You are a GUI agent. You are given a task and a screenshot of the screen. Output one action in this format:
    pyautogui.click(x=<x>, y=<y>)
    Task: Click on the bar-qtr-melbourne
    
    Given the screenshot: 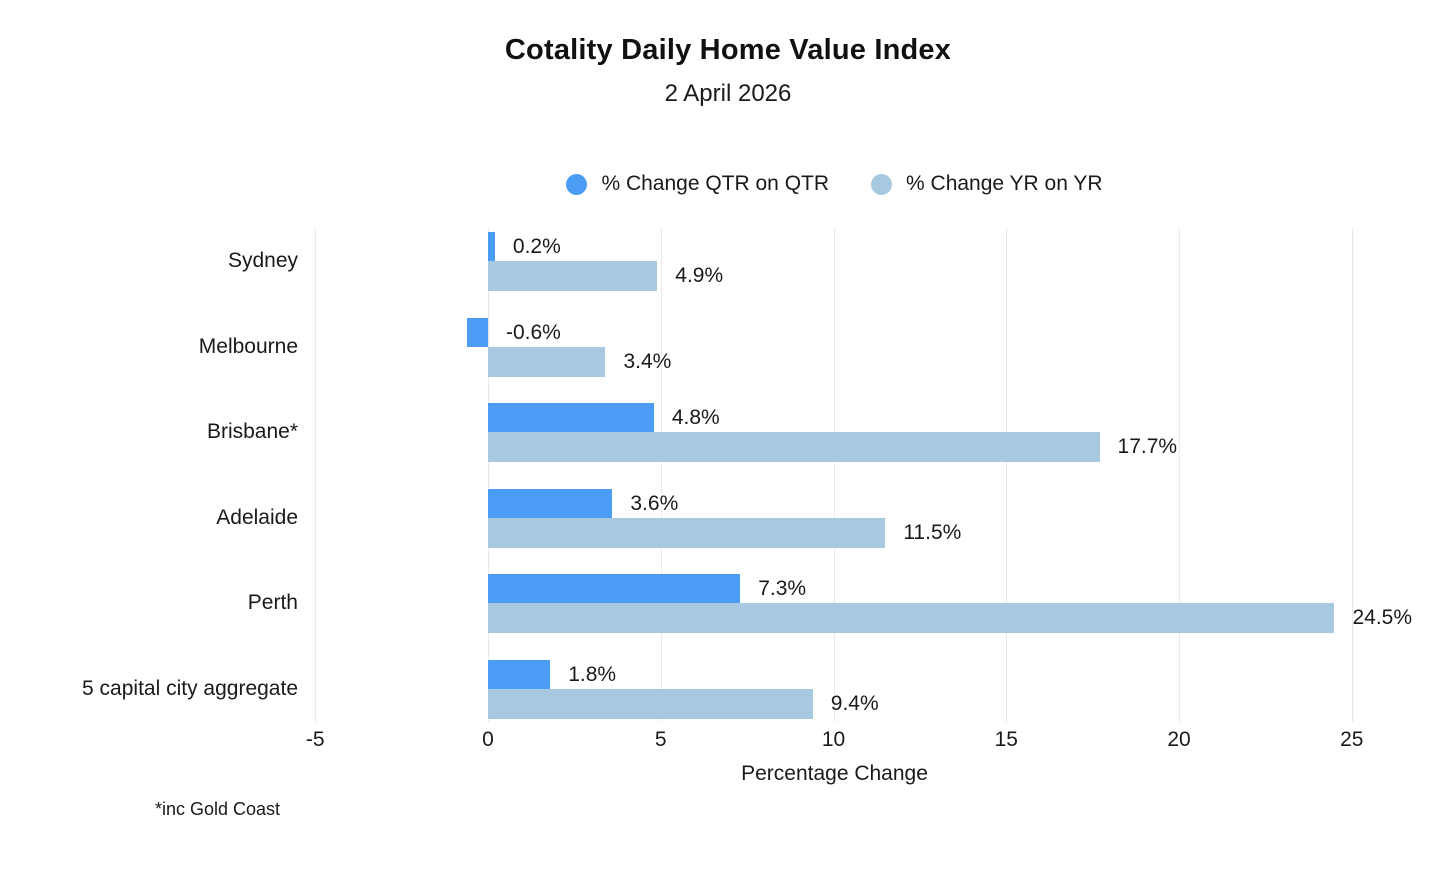 What is the action you would take?
    pyautogui.click(x=477, y=332)
    